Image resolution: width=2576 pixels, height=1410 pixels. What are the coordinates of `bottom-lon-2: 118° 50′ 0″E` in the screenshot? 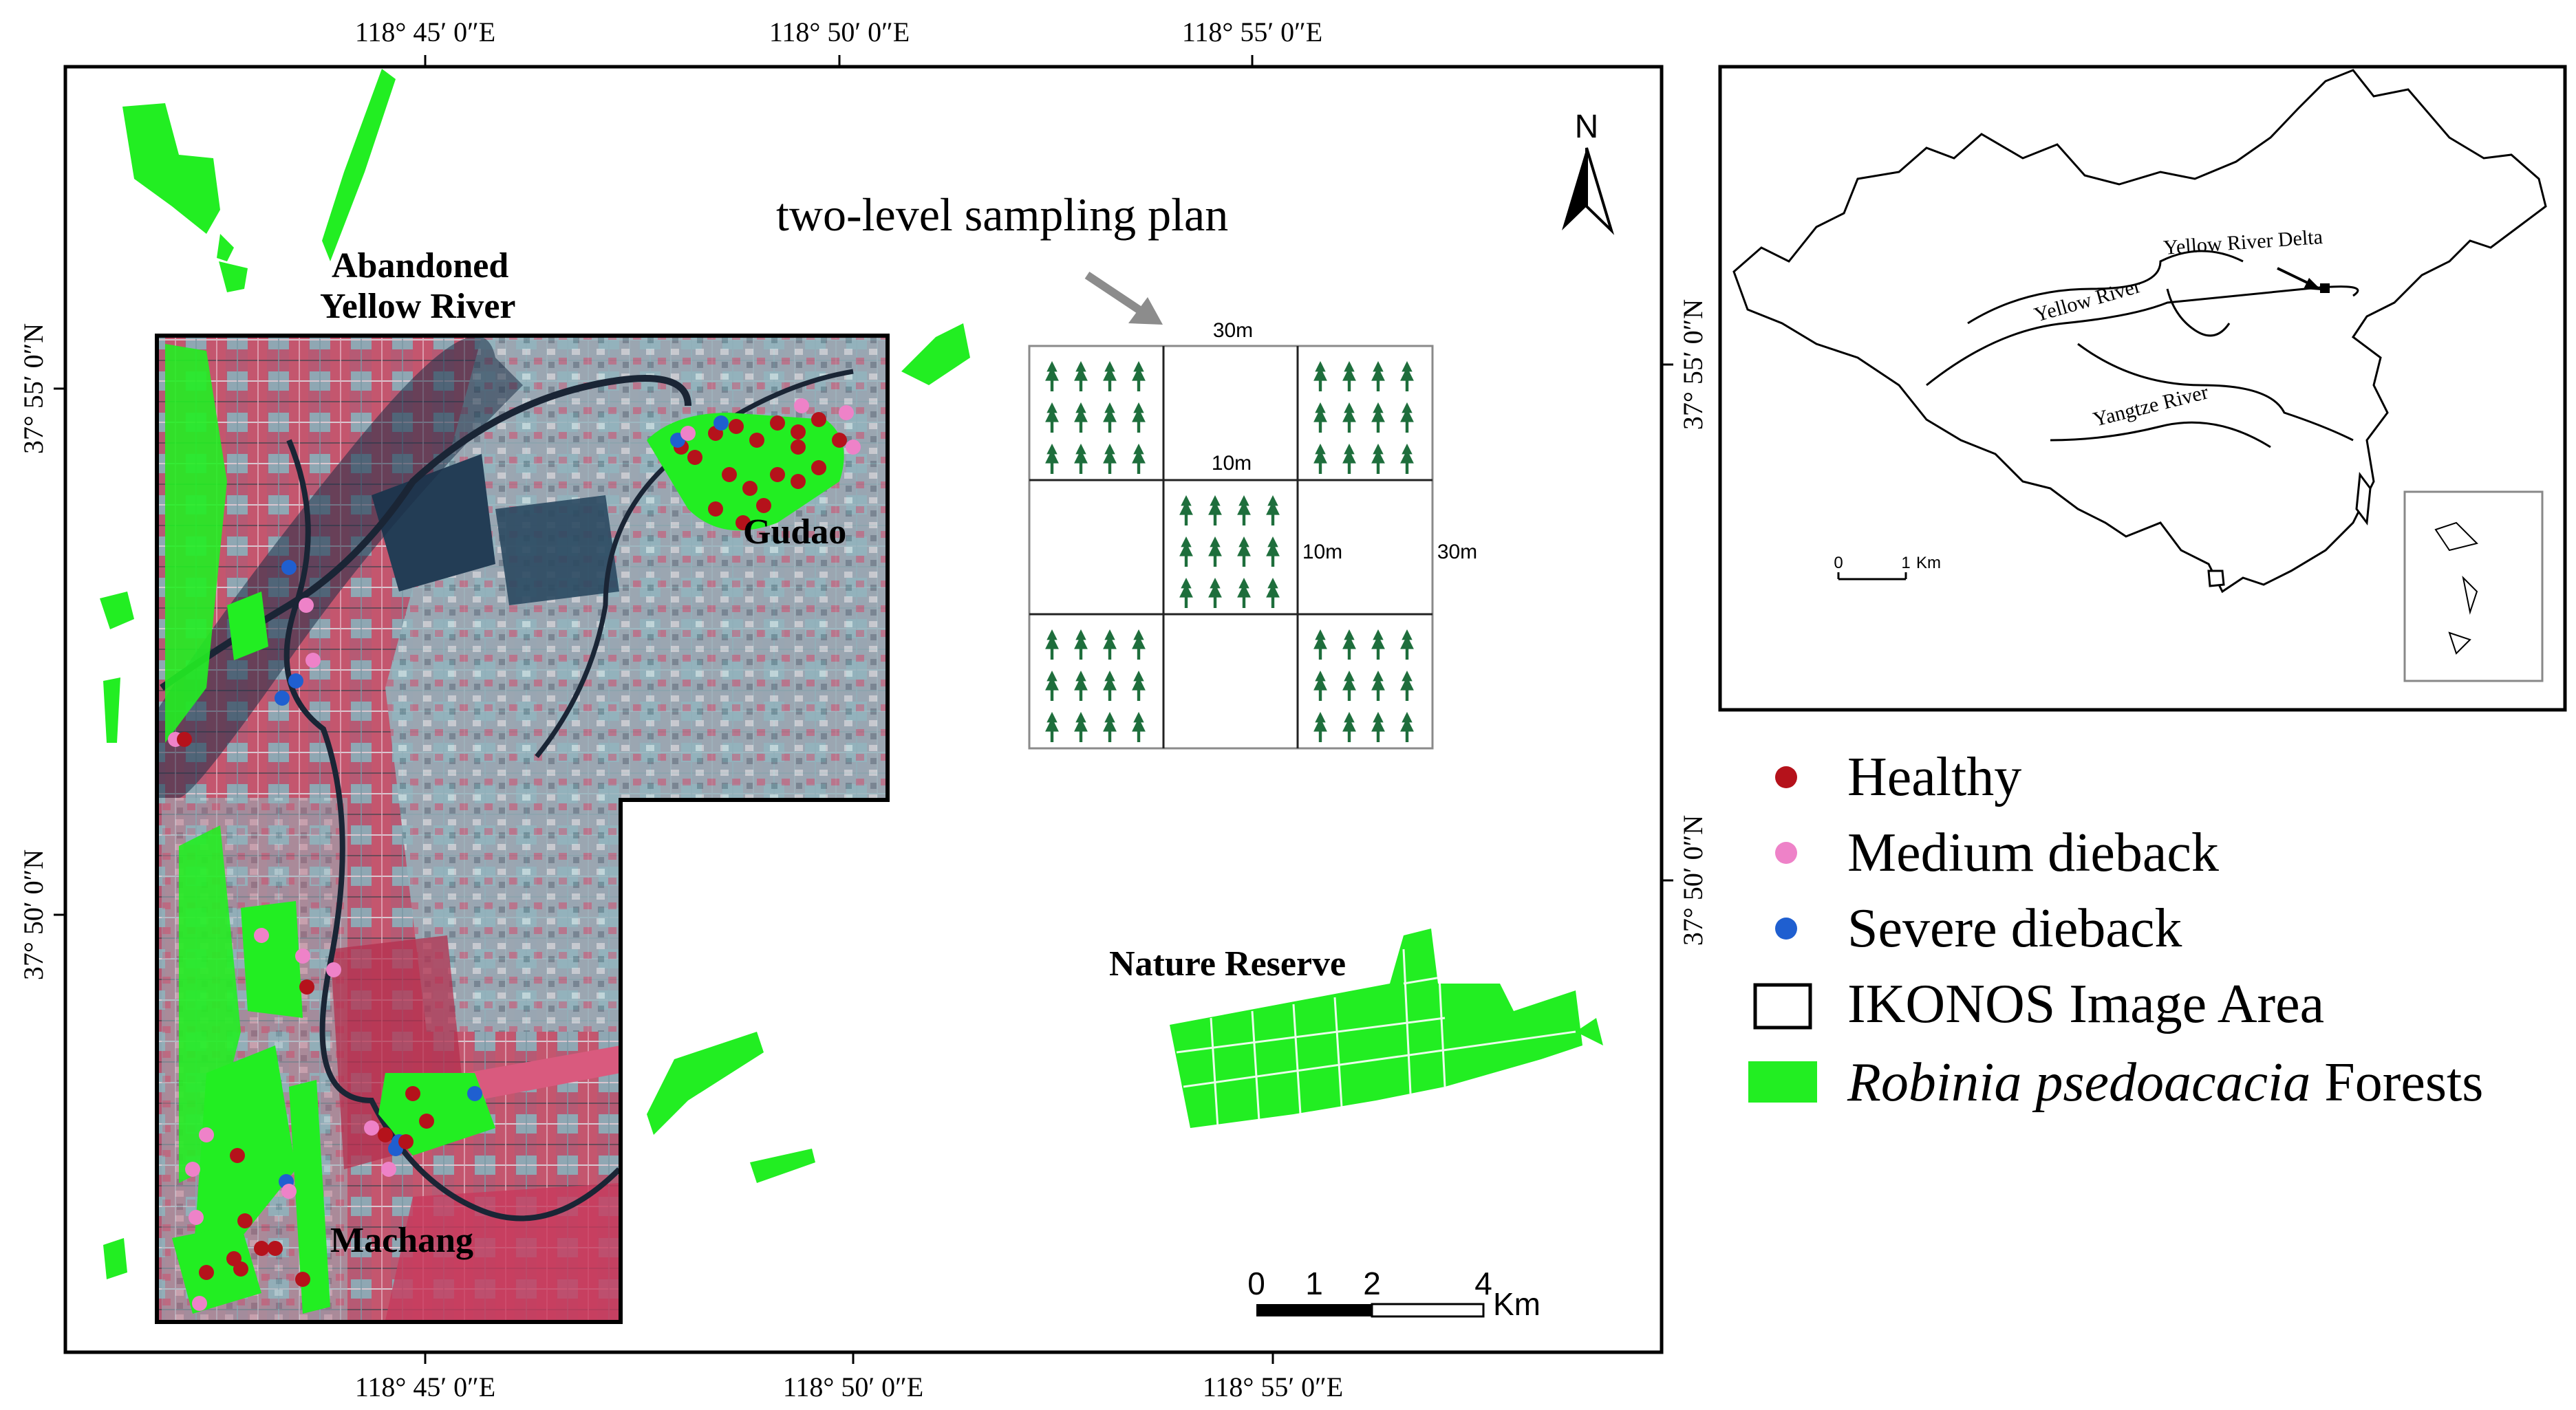 It's located at (853, 1386).